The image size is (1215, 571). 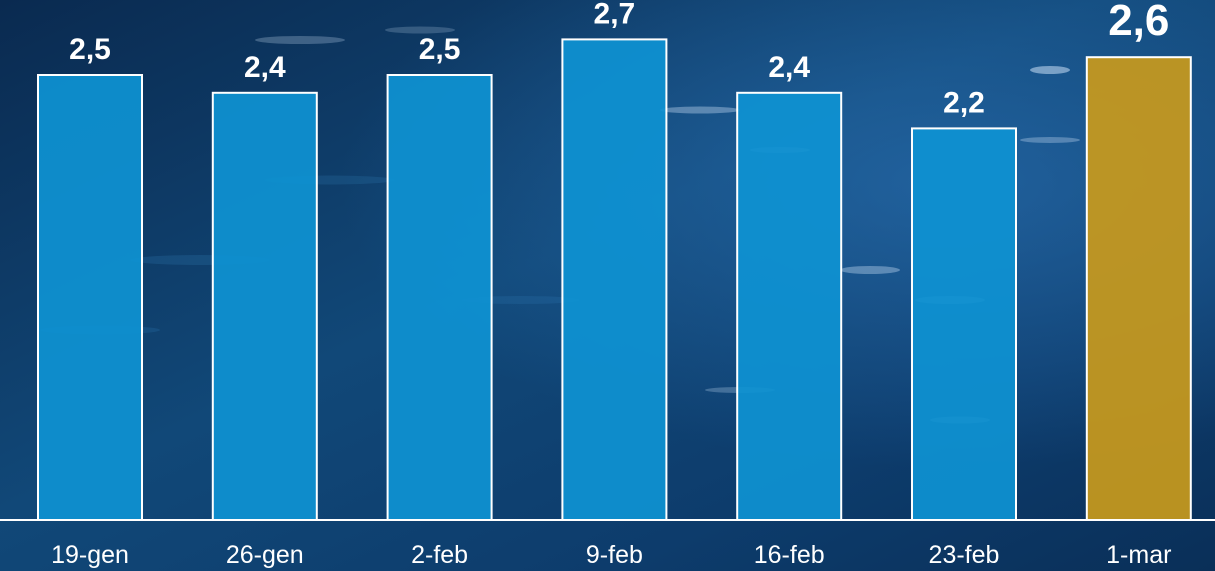 I want to click on x-tick-label: 26-gen, so click(x=265, y=555).